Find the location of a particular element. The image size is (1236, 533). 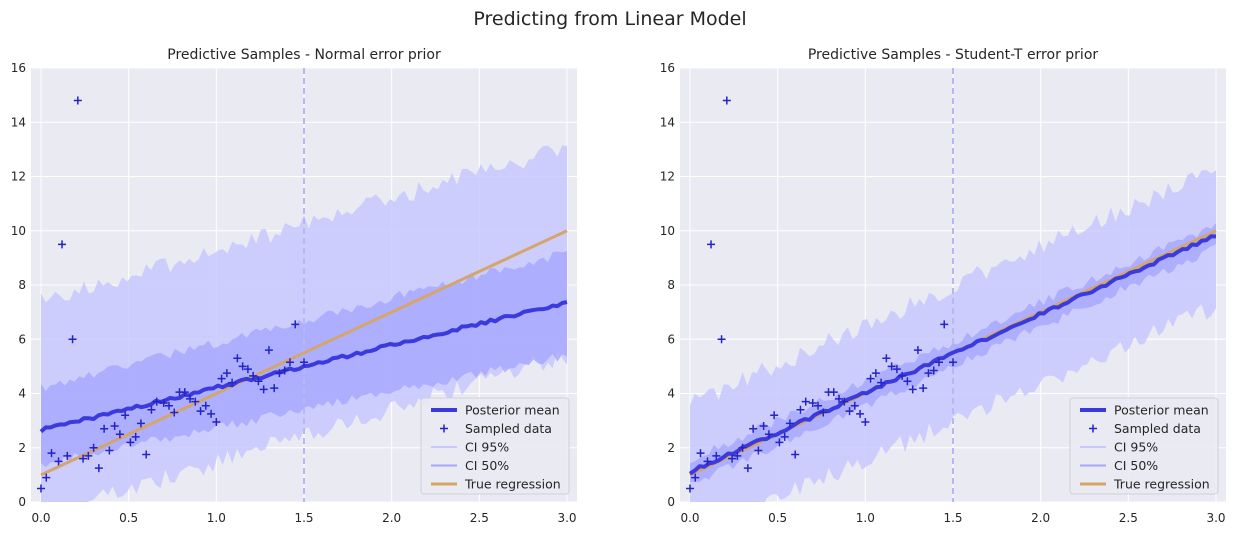

y-tick-label: 8 is located at coordinates (22, 285).